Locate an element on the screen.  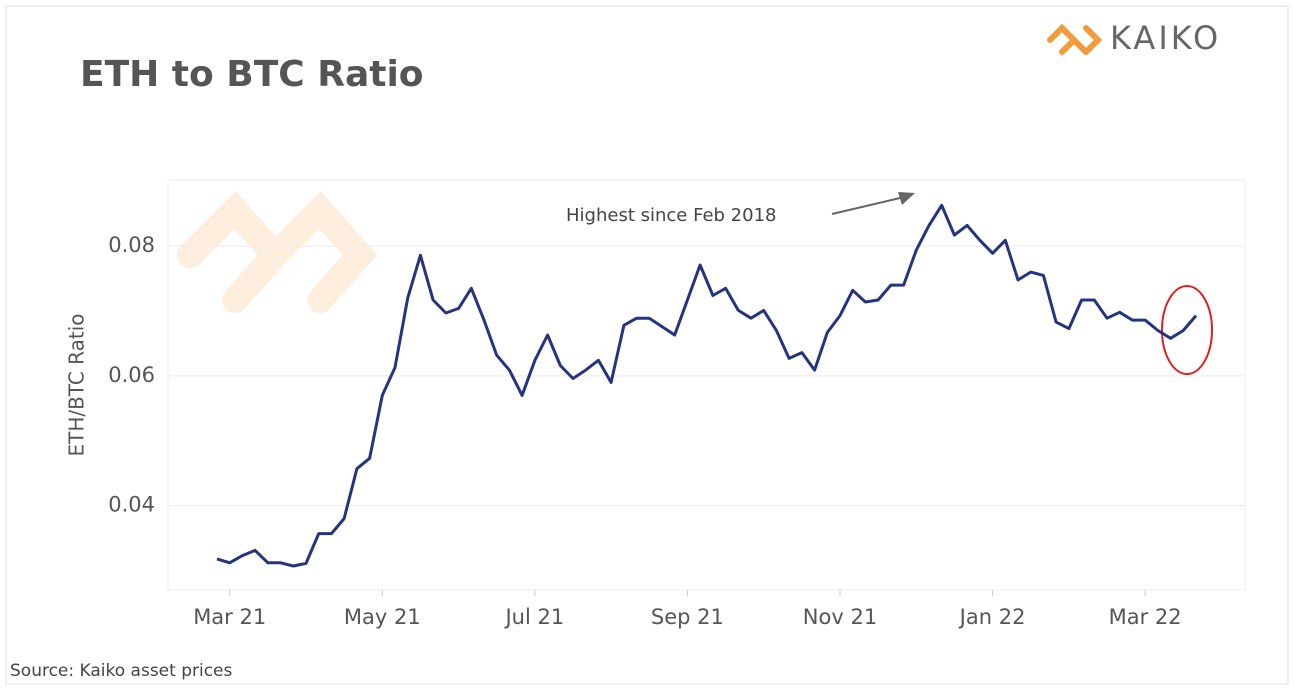
annotation: Highest since Feb 2018 is located at coordinates (671, 215).